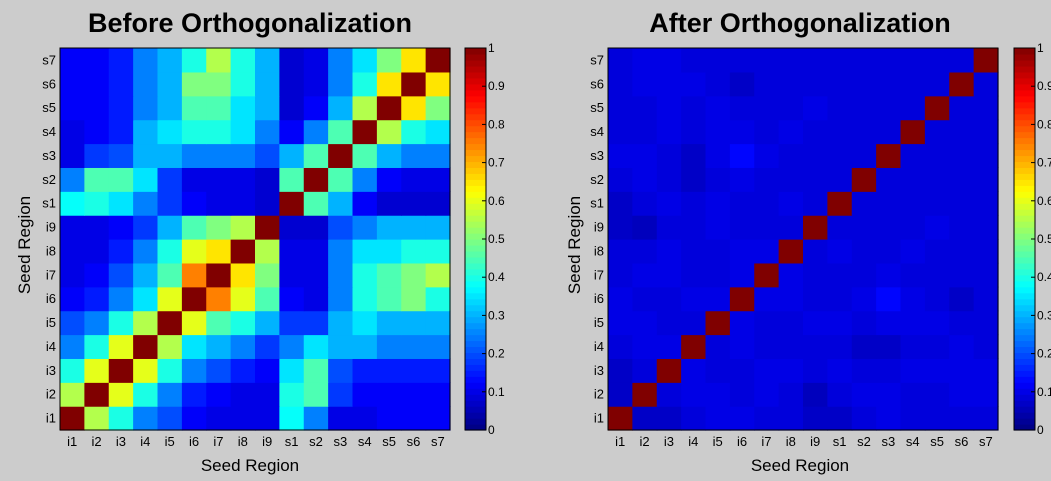  What do you see at coordinates (51, 394) in the screenshot?
I see `y-tick-label: i2` at bounding box center [51, 394].